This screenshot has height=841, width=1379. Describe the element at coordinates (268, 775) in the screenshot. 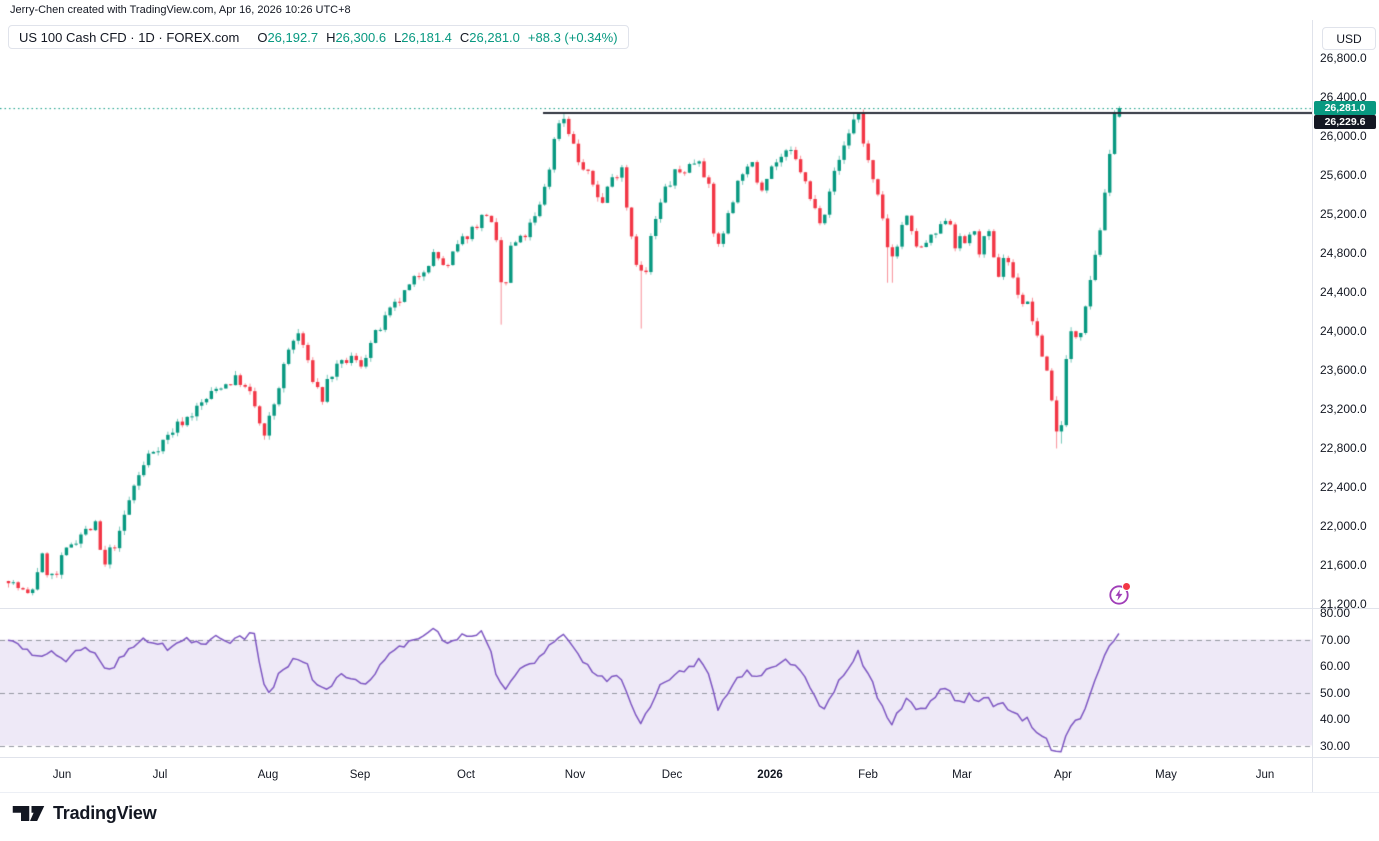

I see `time-axis-label: Aug` at that location.